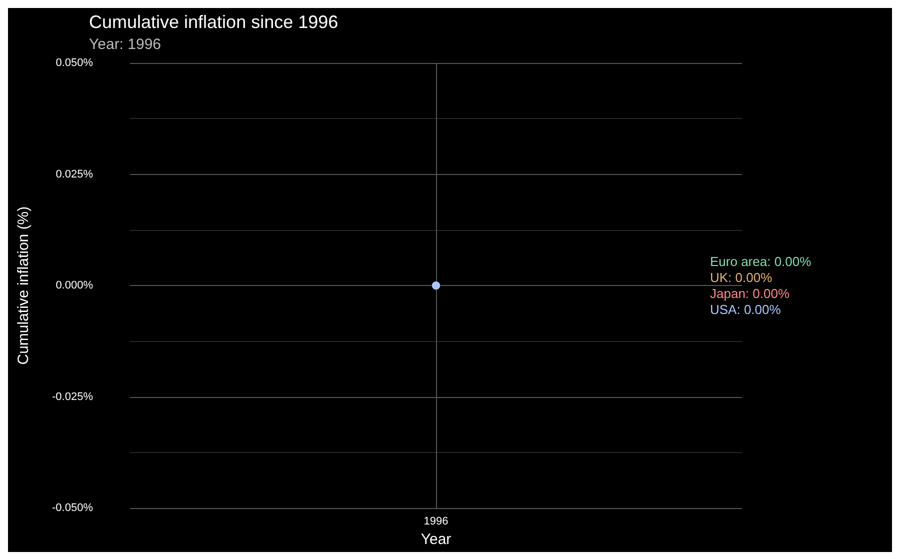 This screenshot has width=900, height=560. What do you see at coordinates (745, 310) in the screenshot?
I see `text: USA: 0.00%` at bounding box center [745, 310].